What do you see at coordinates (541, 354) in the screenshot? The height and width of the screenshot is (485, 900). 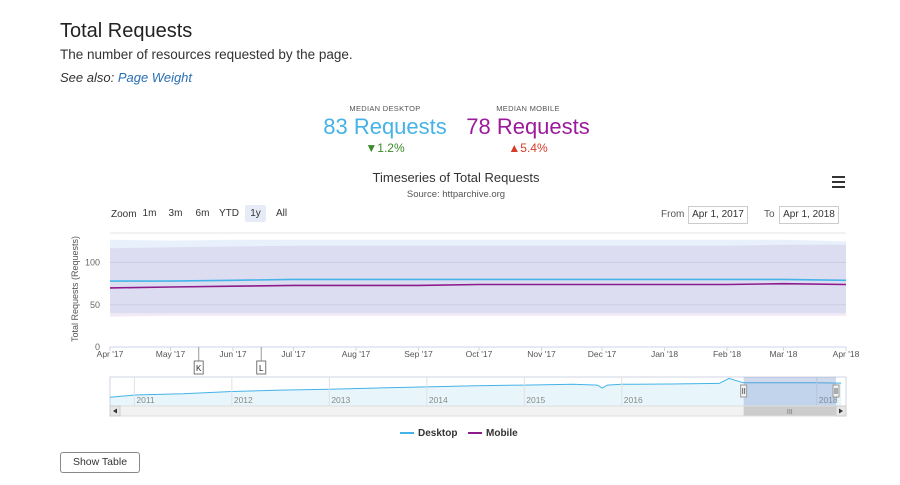 I see `x-tick-label: Nov '17` at bounding box center [541, 354].